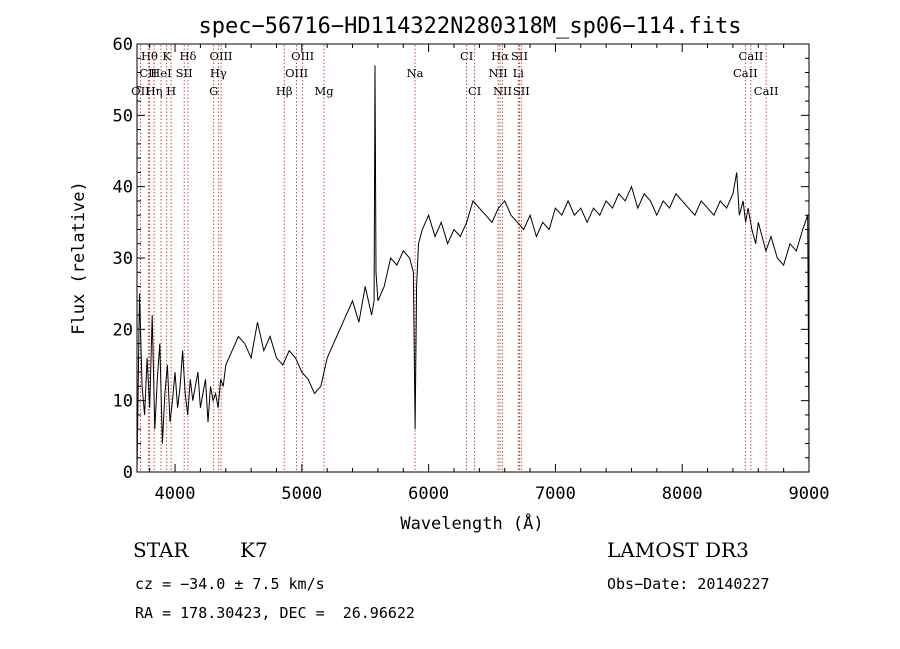 The height and width of the screenshot is (649, 900). What do you see at coordinates (154, 91) in the screenshot?
I see `spectral-line-label: Hη` at bounding box center [154, 91].